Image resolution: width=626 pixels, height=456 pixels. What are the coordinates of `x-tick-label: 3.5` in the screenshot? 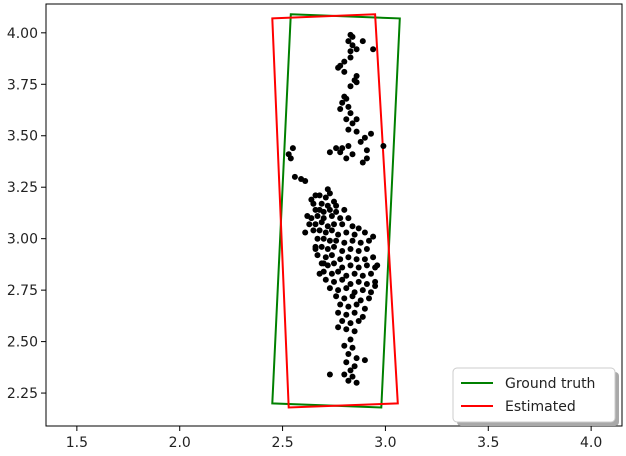 It's located at (488, 443).